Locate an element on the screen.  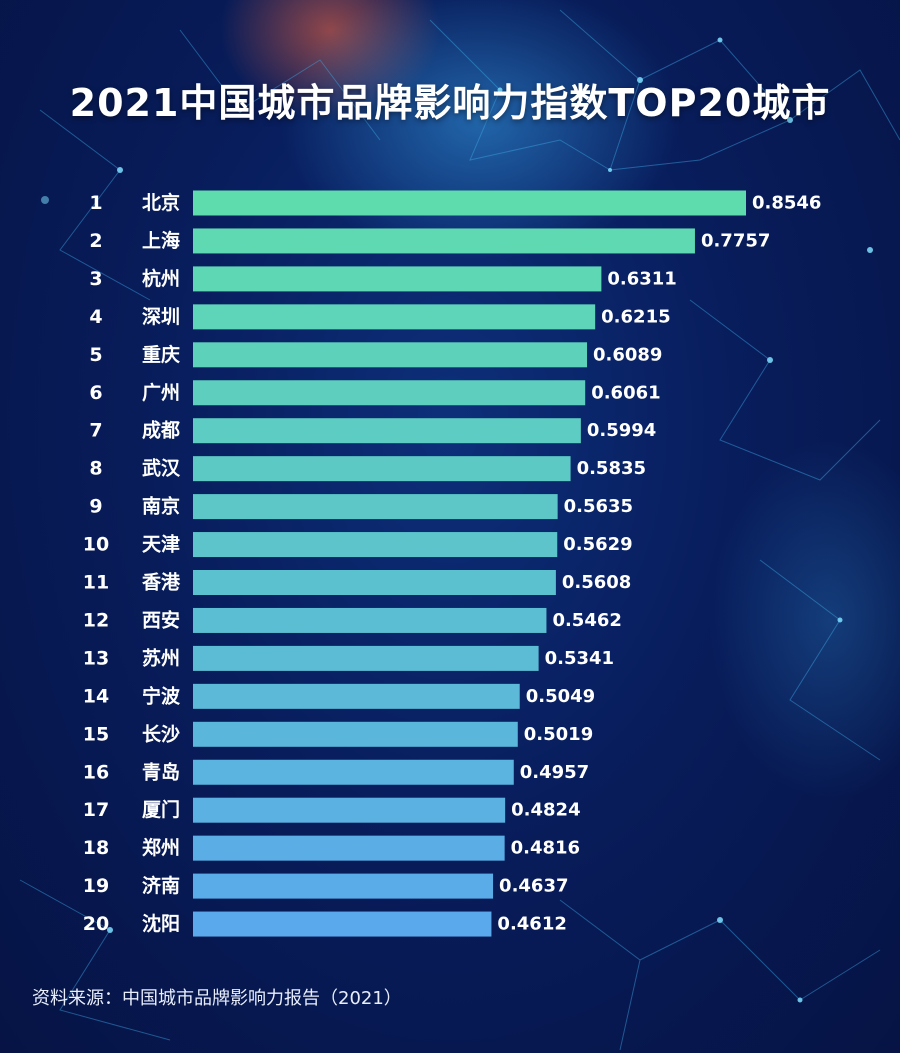
rank-label: 3 is located at coordinates (95, 279).